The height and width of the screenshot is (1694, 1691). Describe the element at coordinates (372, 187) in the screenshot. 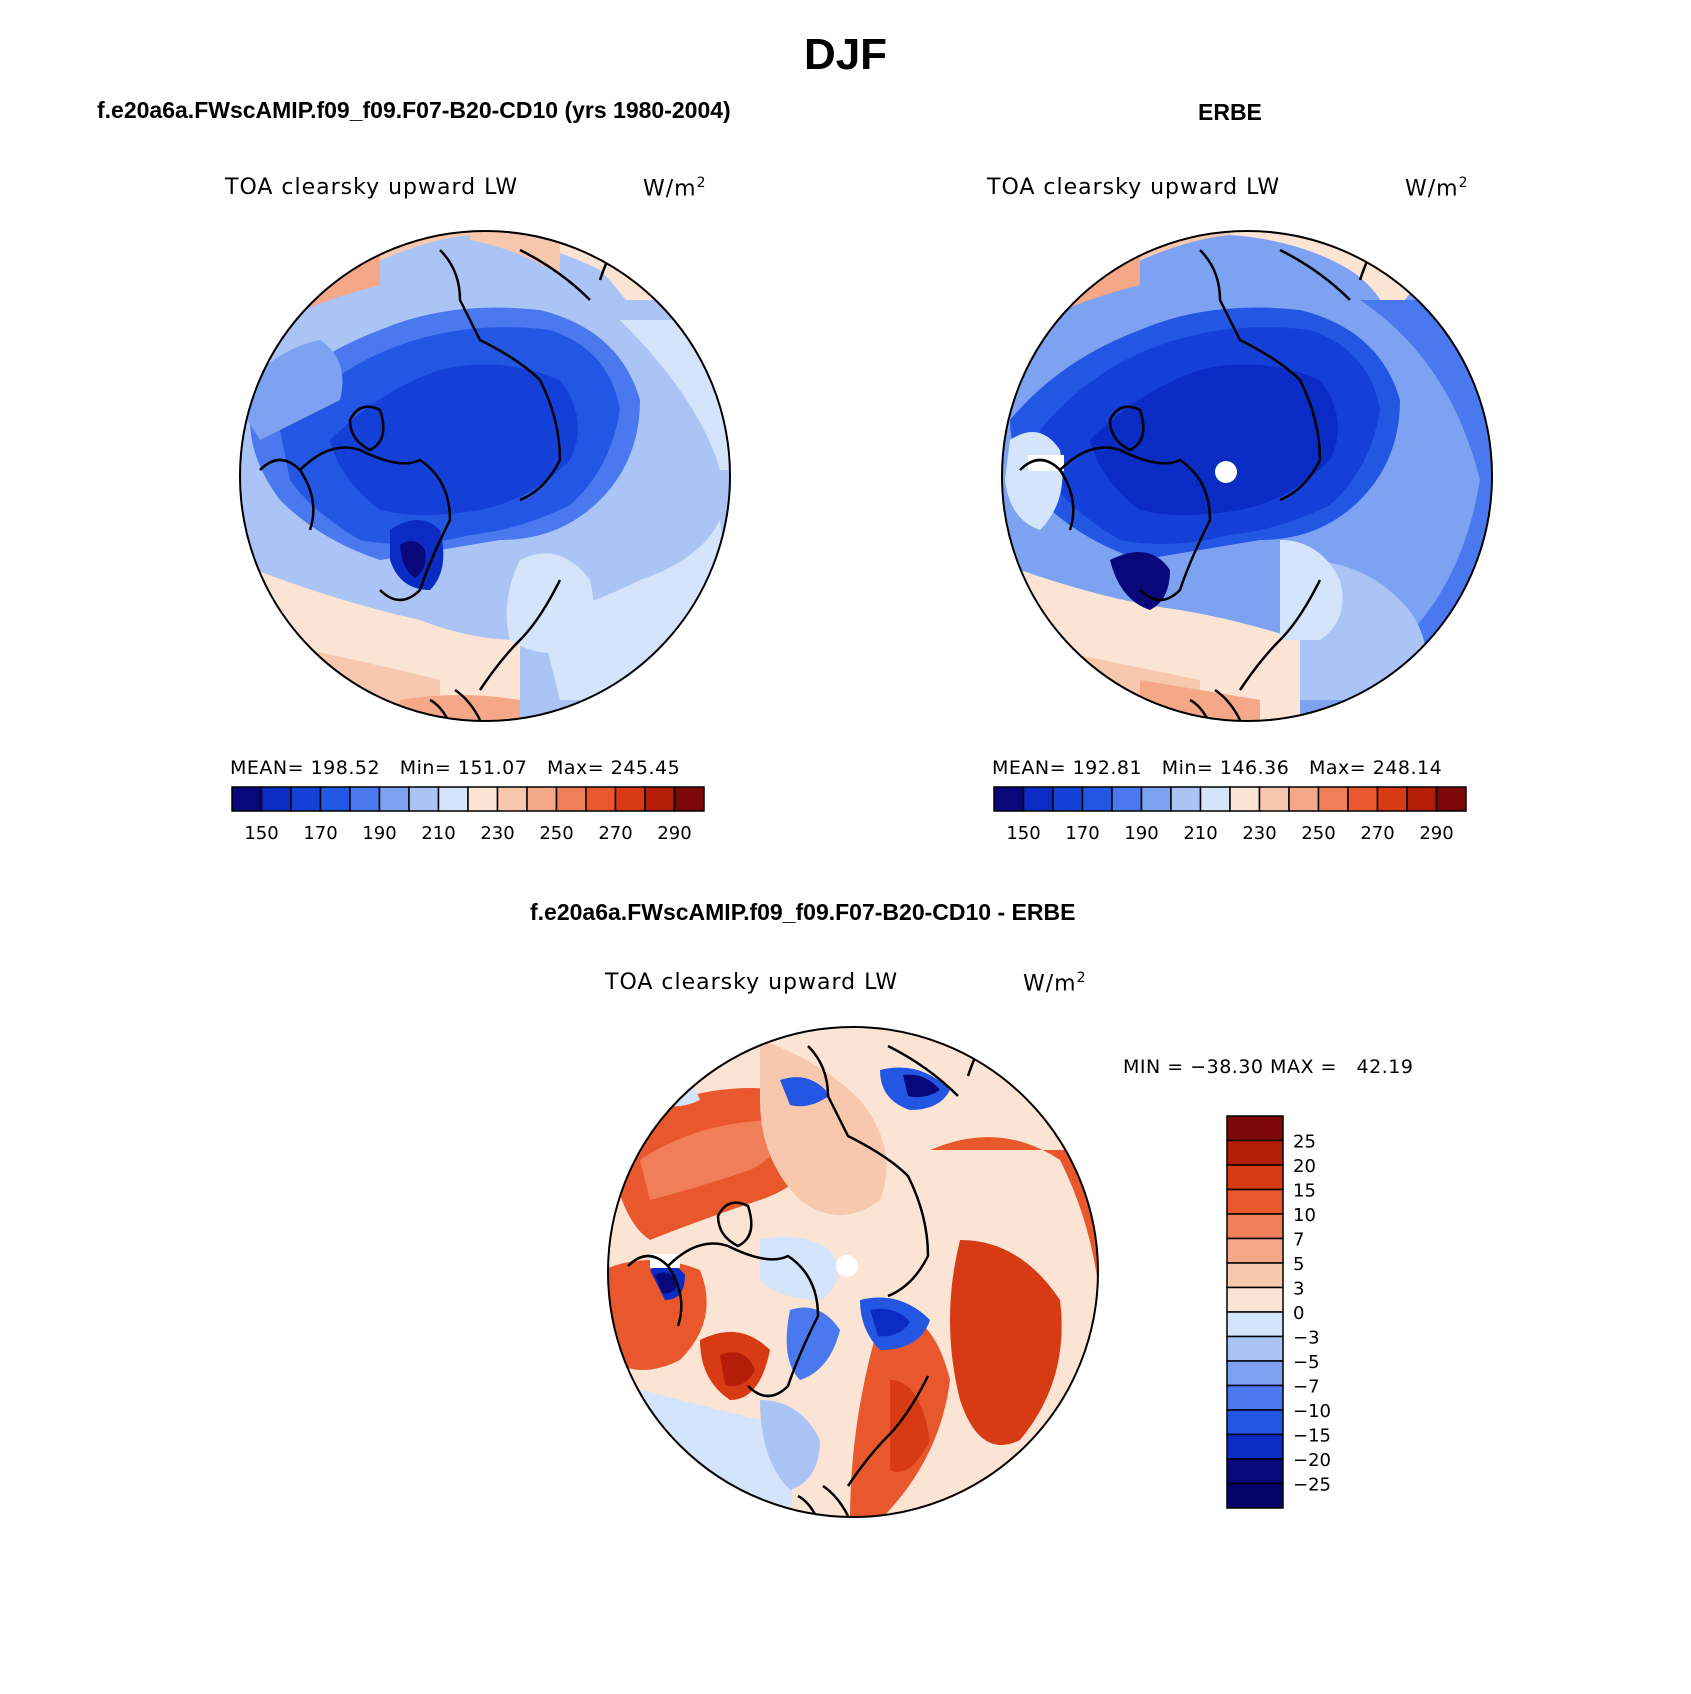

I see `panel1-variable-label: TOA clearsky upward LW` at that location.